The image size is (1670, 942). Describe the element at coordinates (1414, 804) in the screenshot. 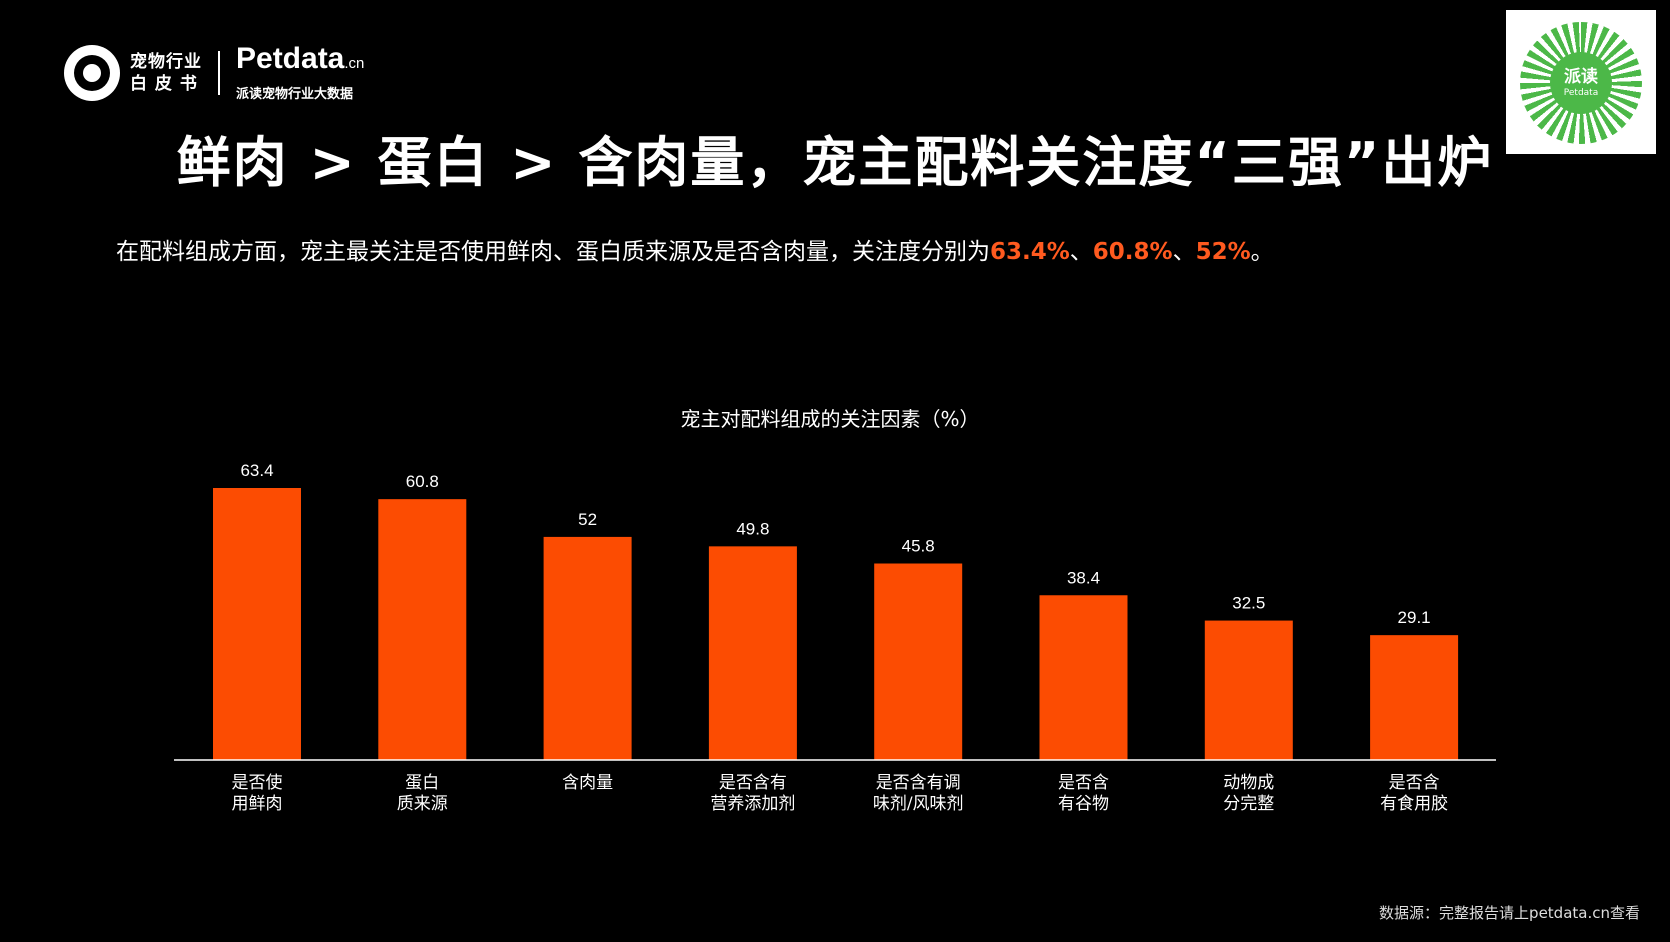

I see `category-label: 有食用胶` at that location.